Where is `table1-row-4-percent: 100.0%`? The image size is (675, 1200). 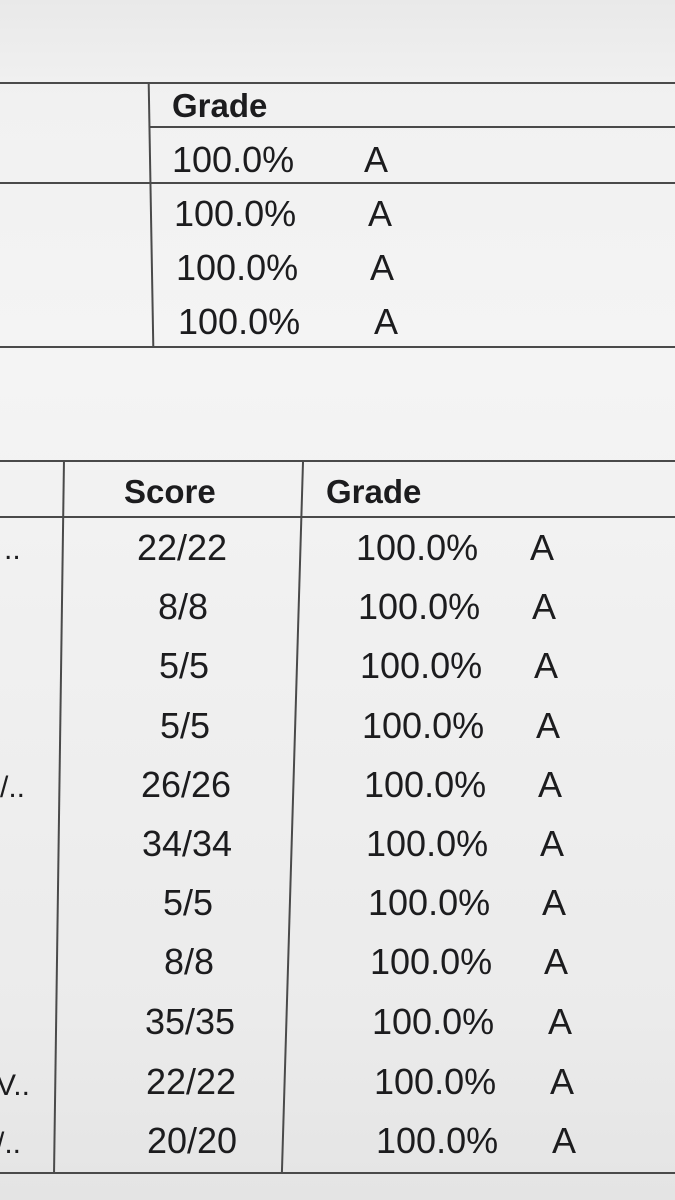
table1-row-4-percent: 100.0% is located at coordinates (239, 321).